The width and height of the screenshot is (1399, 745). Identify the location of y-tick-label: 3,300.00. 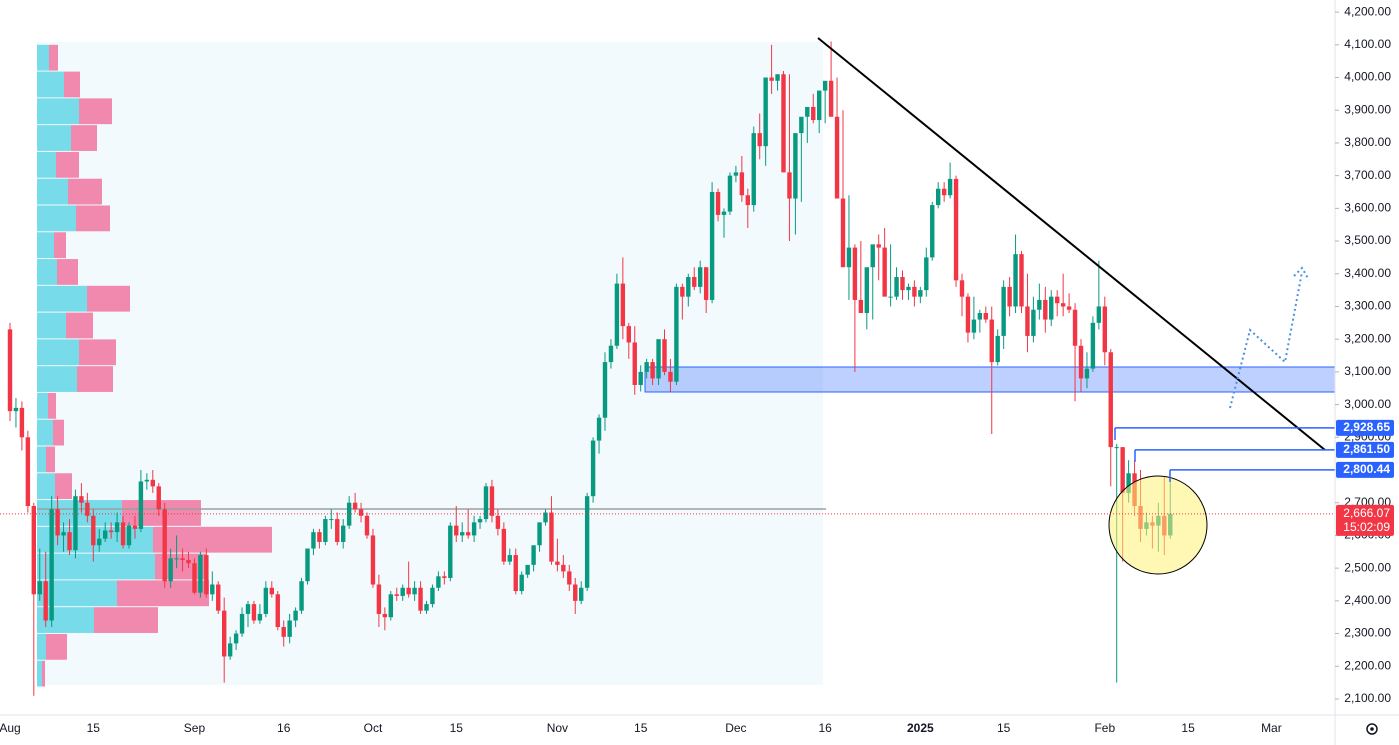
(1367, 306).